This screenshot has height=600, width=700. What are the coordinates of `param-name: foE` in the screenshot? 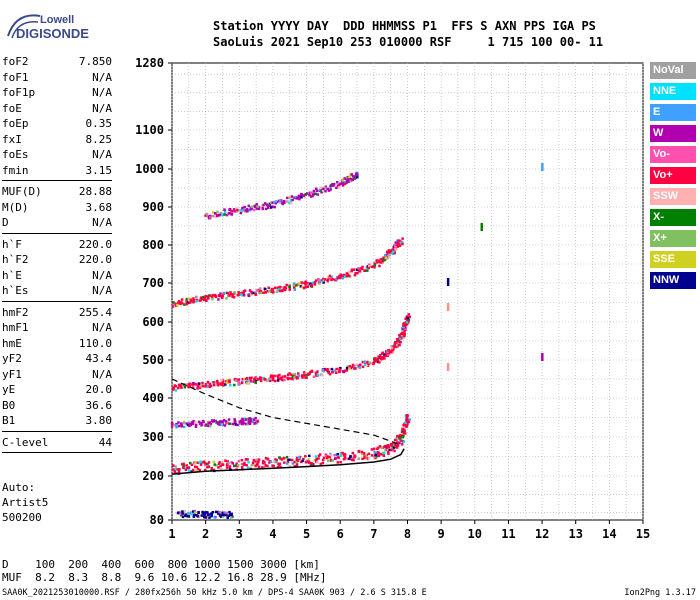 It's located at (12, 108).